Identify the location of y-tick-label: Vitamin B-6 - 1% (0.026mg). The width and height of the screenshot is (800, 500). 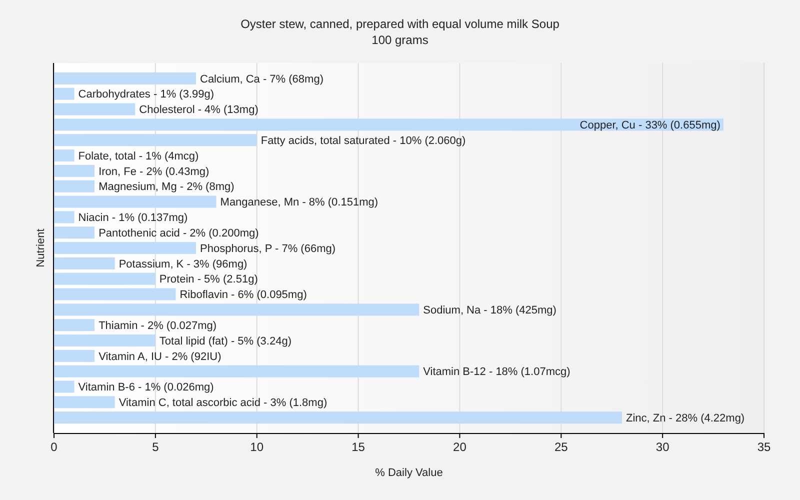
(146, 388).